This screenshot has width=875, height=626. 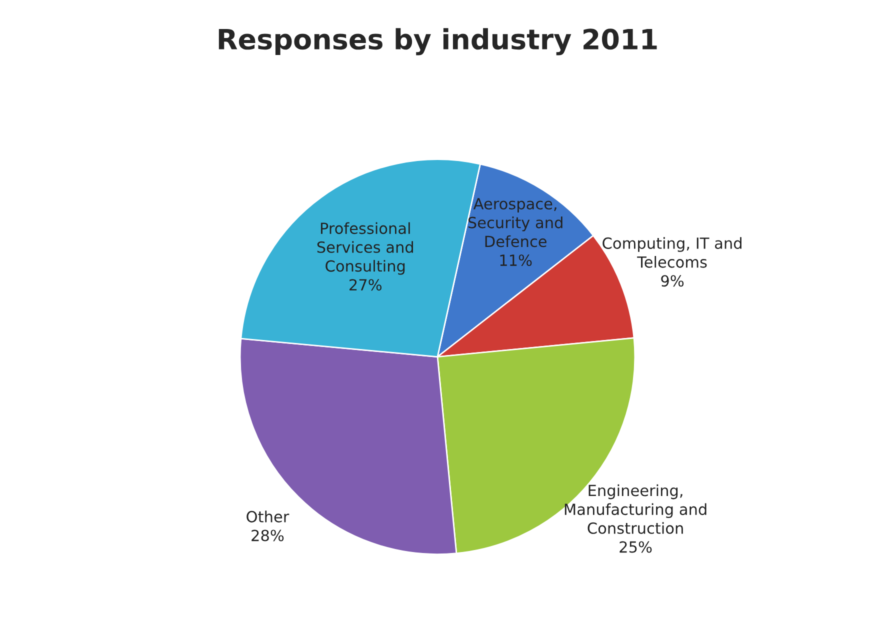 I want to click on slice-label: Professional Services and Consulting, so click(x=365, y=248).